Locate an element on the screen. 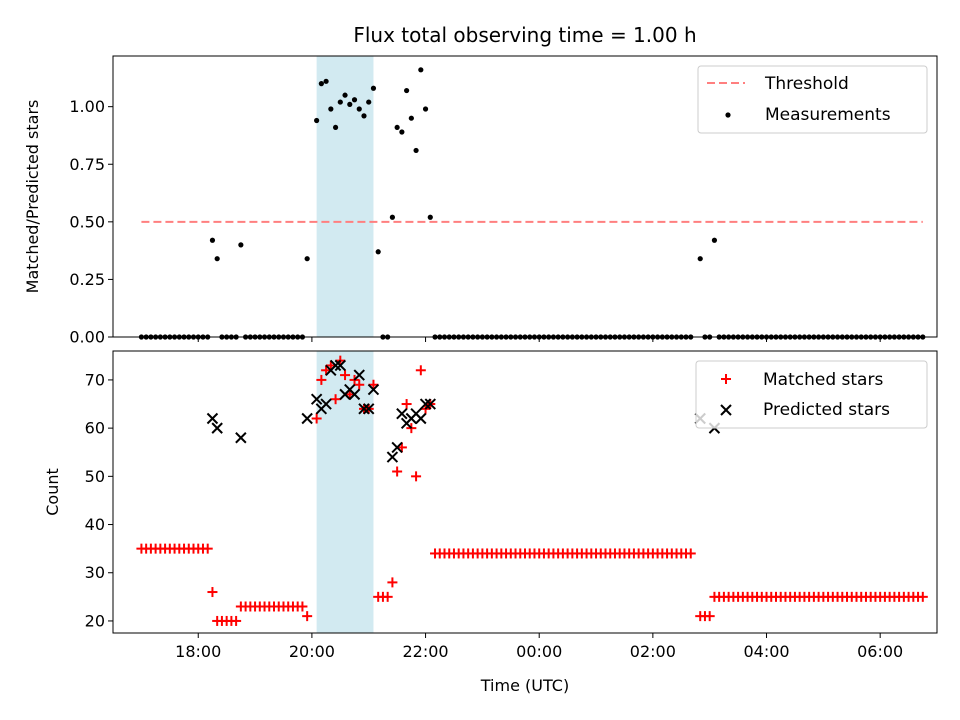 This screenshot has width=960, height=720. y-tick-label: 40 is located at coordinates (95, 524).